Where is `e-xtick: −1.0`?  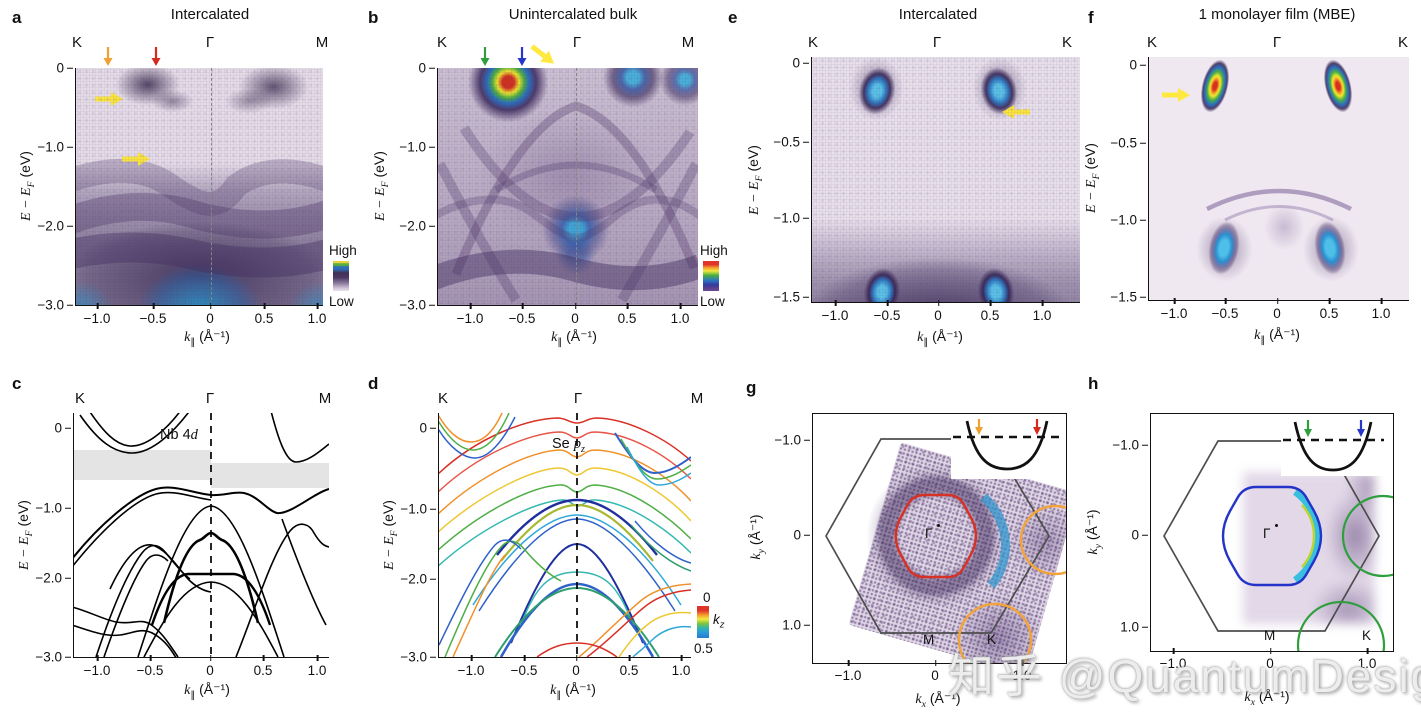 e-xtick: −1.0 is located at coordinates (835, 311).